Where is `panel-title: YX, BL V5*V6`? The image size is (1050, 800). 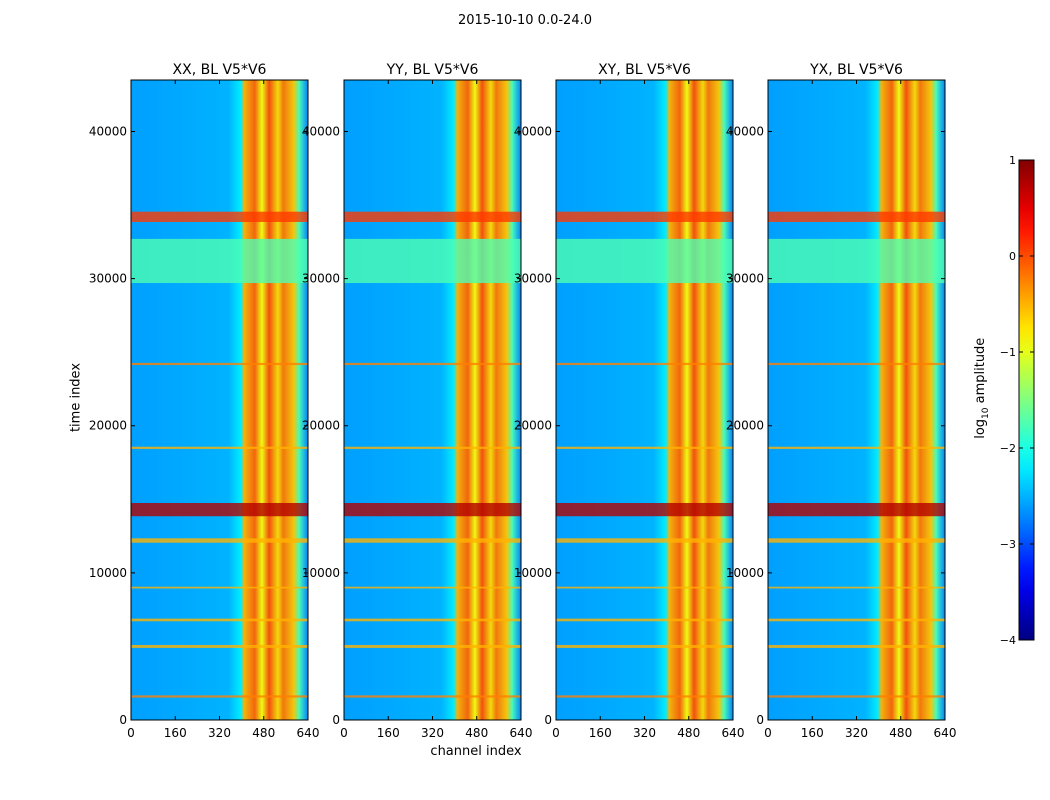
panel-title: YX, BL V5*V6 is located at coordinates (856, 70).